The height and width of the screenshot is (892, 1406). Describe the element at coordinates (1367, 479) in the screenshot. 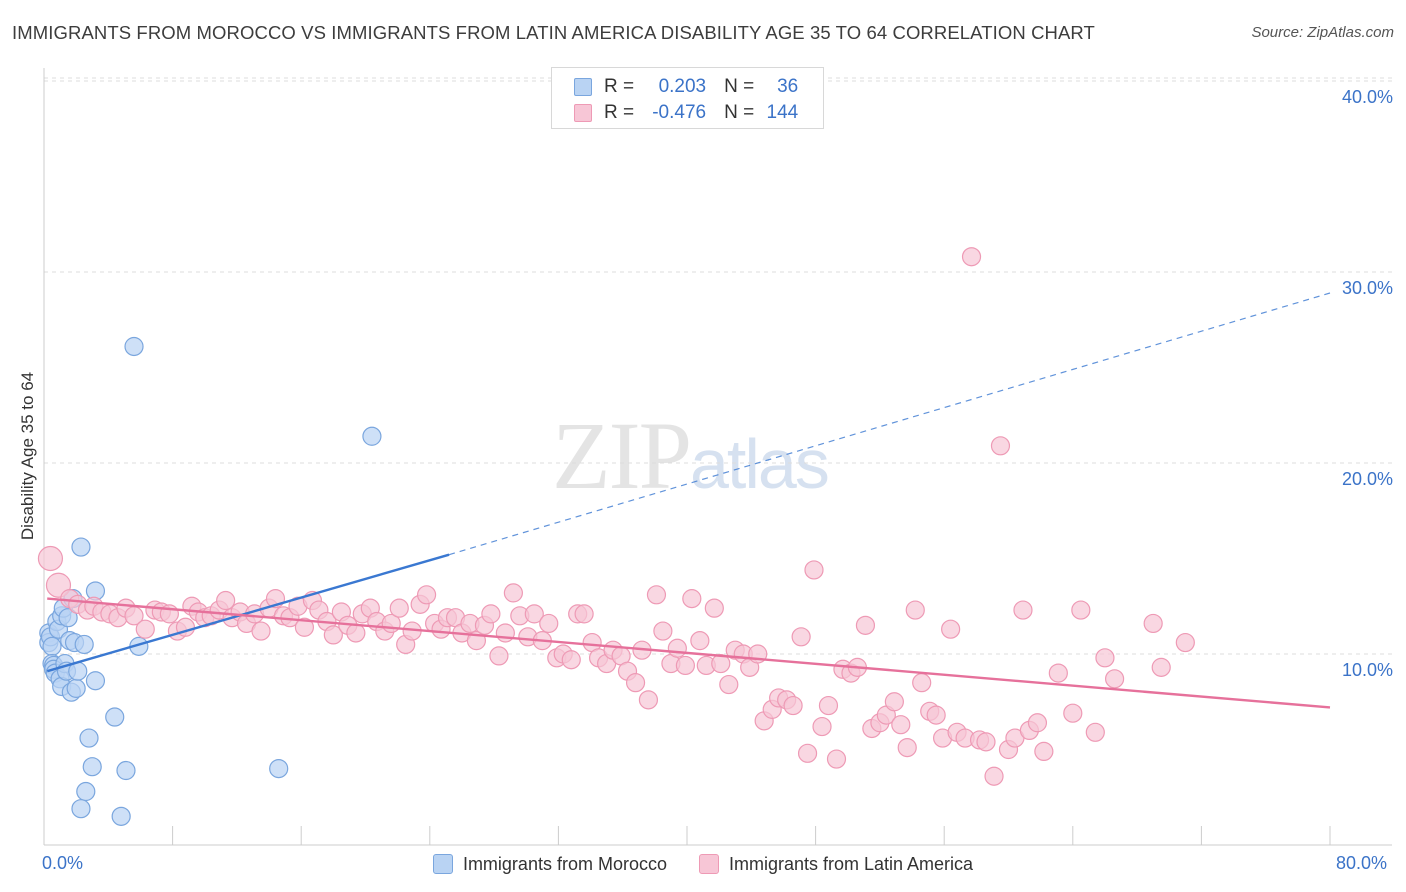

I see `y-tick-label-20: 20.0%` at that location.